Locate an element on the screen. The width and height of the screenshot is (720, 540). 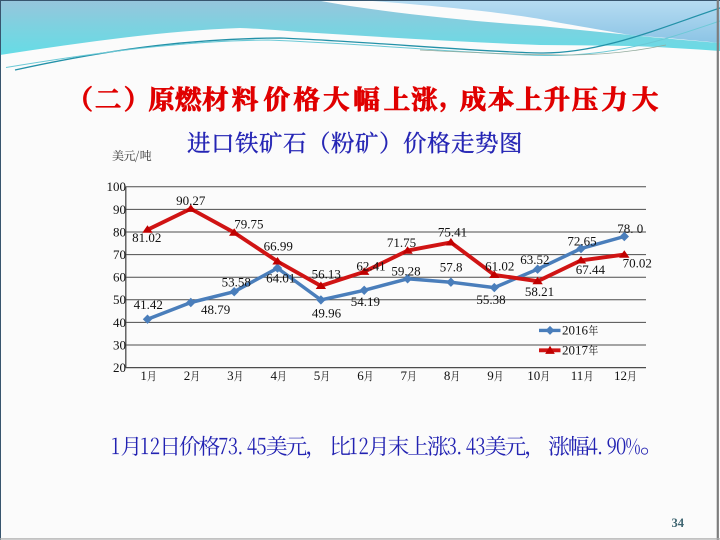
svg-text: 100 is located at coordinates (117, 186).